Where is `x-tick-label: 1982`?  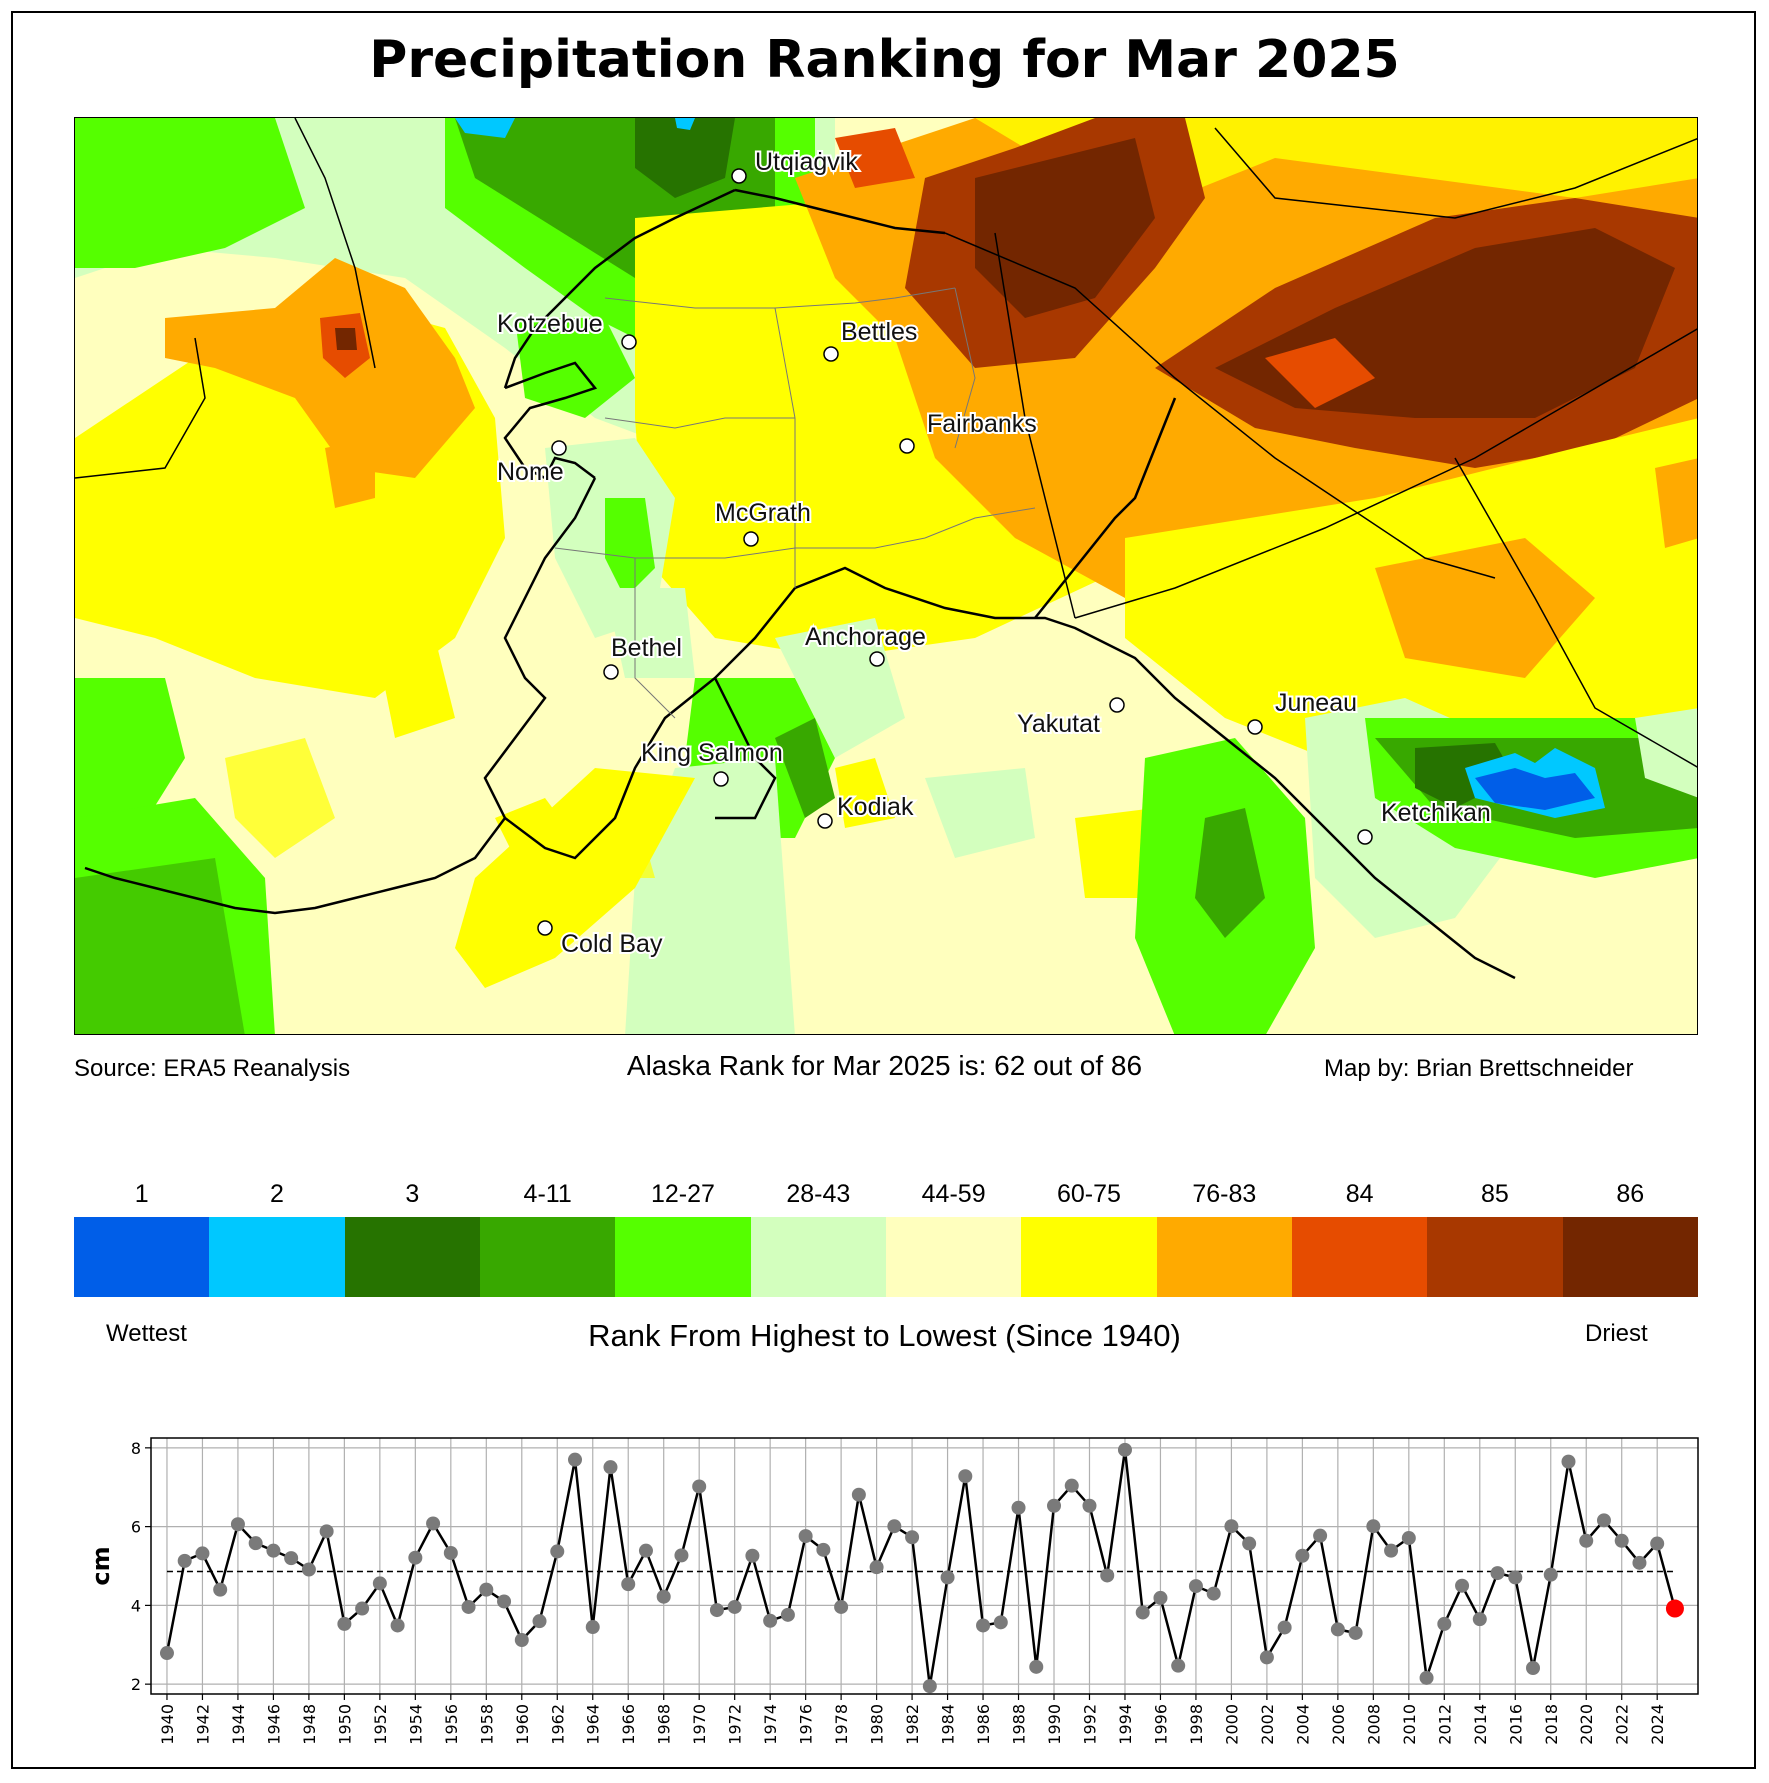 x-tick-label: 1982 is located at coordinates (912, 1724).